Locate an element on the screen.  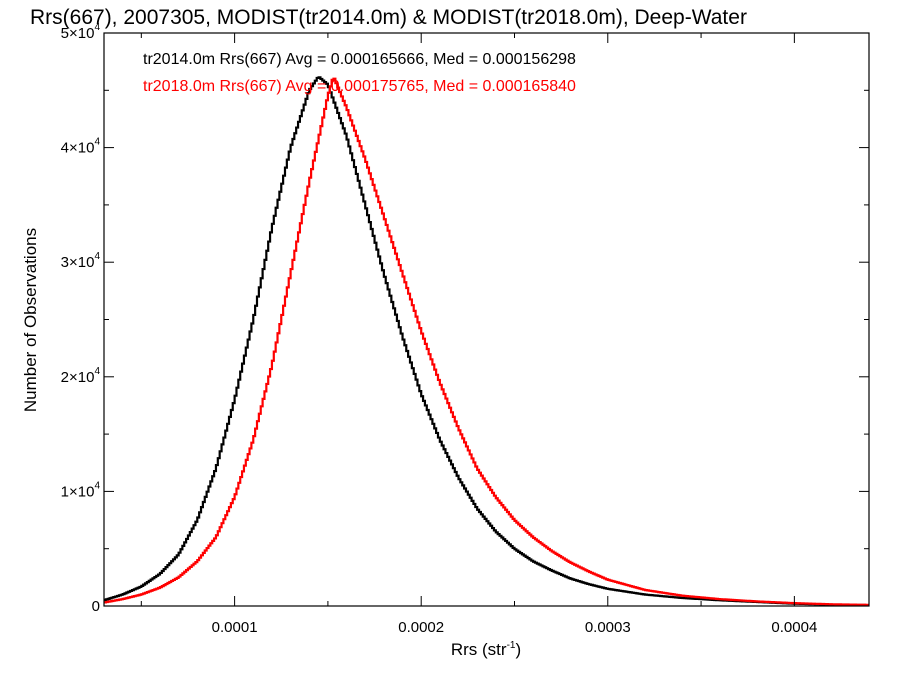
x-tick-label: 0.0002 is located at coordinates (421, 627).